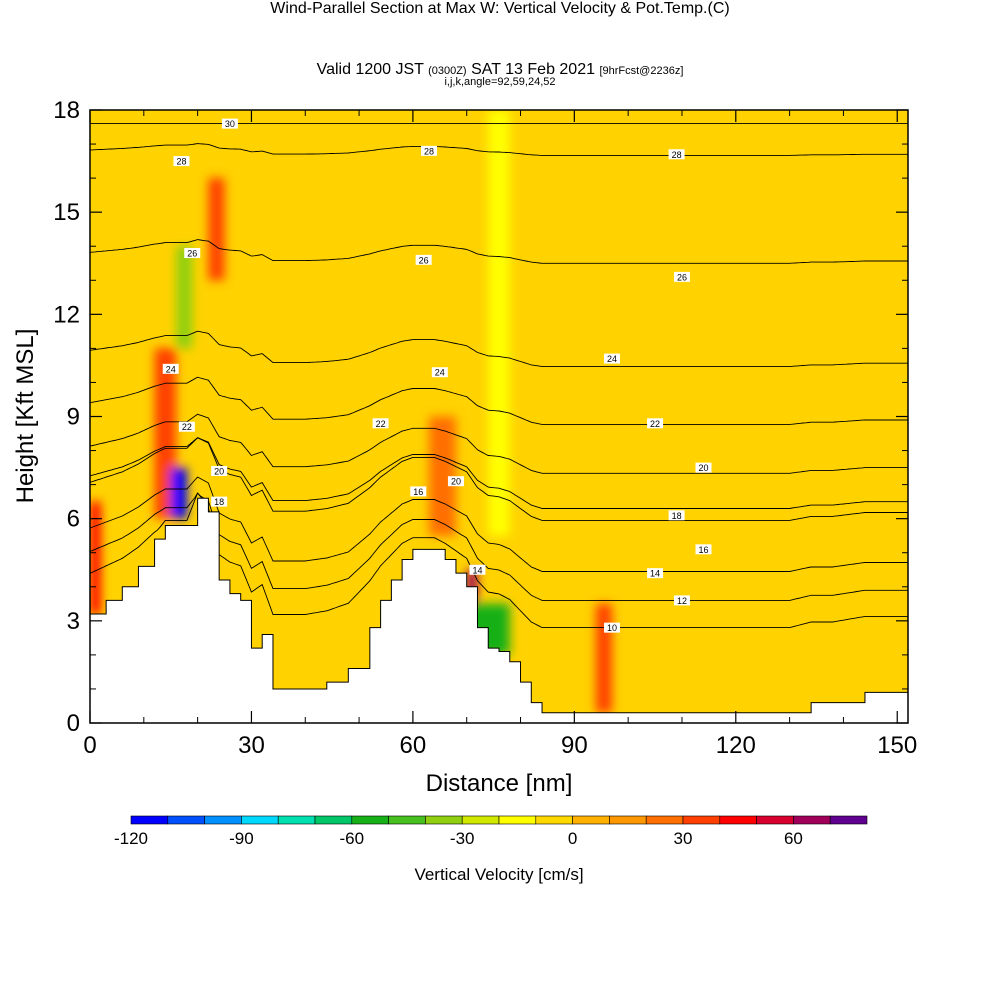 Image resolution: width=1000 pixels, height=1000 pixels. I want to click on subtitle-utc: (0300Z), so click(447, 71).